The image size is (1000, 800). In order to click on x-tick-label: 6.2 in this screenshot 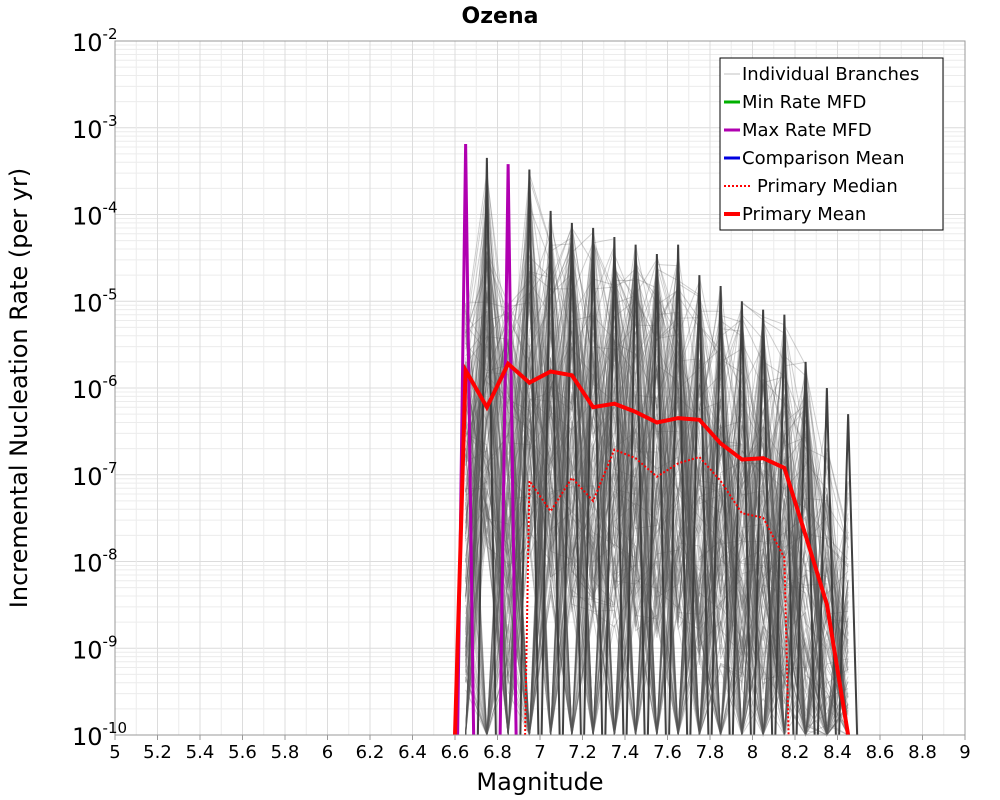, I will do `click(370, 752)`.